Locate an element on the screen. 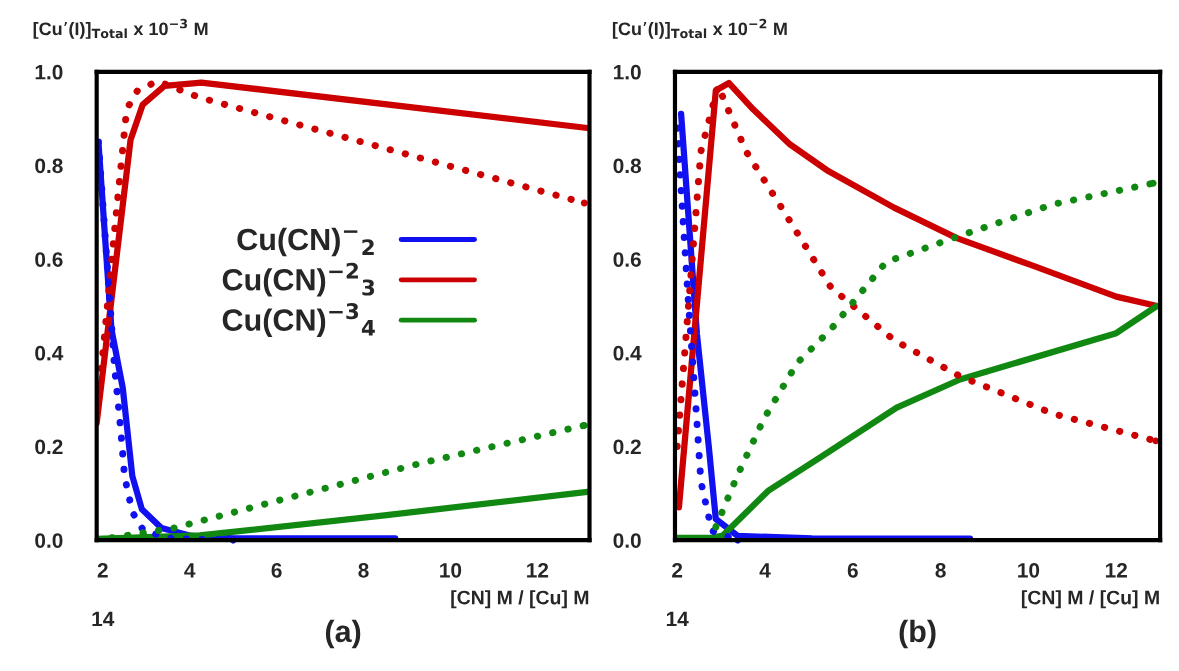 The image size is (1179, 671). legend-label: Cu(CN)$^{−}$$_{2}$ is located at coordinates (305, 242).